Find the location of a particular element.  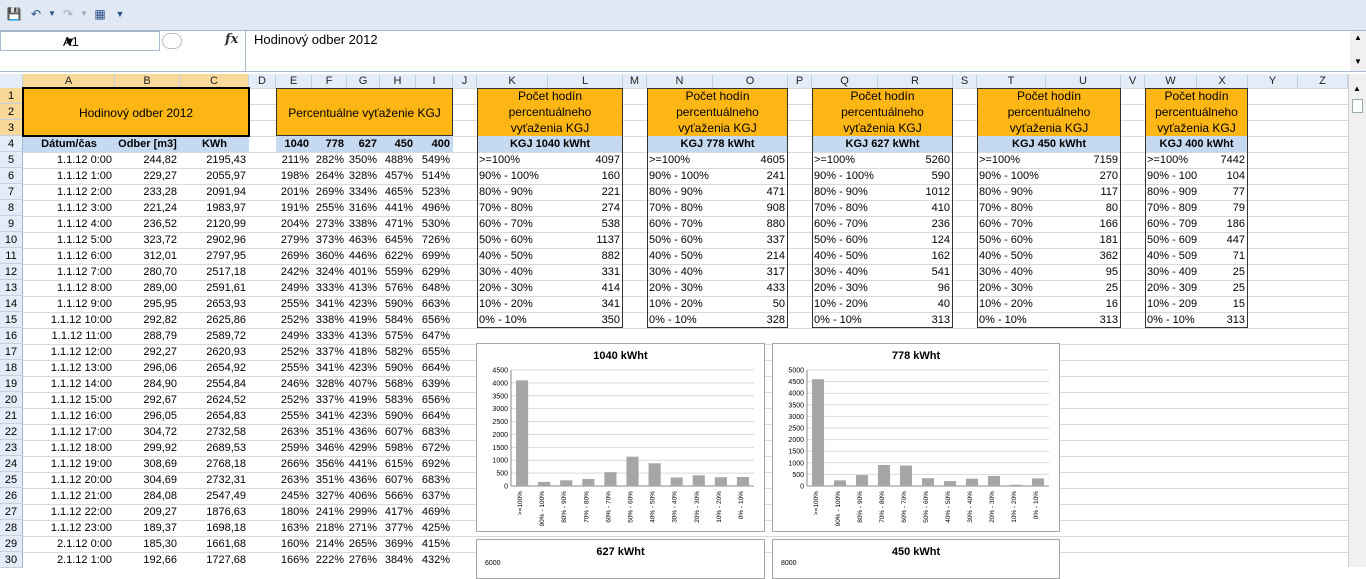

count-value: 270 is located at coordinates (1108, 176).